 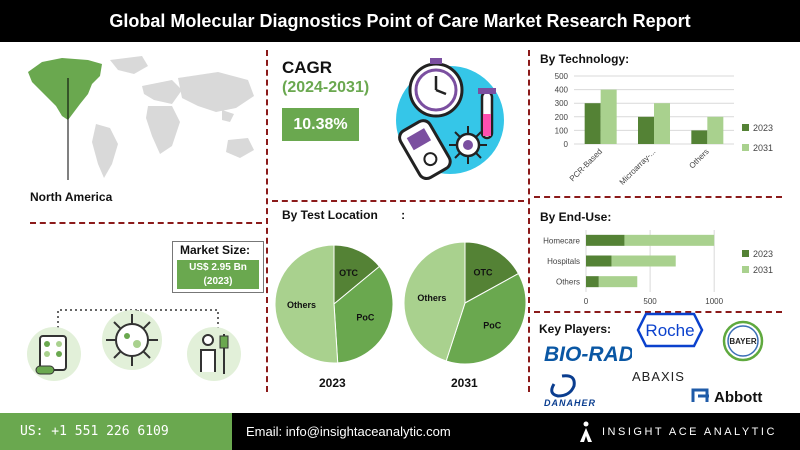 What do you see at coordinates (570, 403) in the screenshot?
I see `svg-text: DANAHER` at bounding box center [570, 403].